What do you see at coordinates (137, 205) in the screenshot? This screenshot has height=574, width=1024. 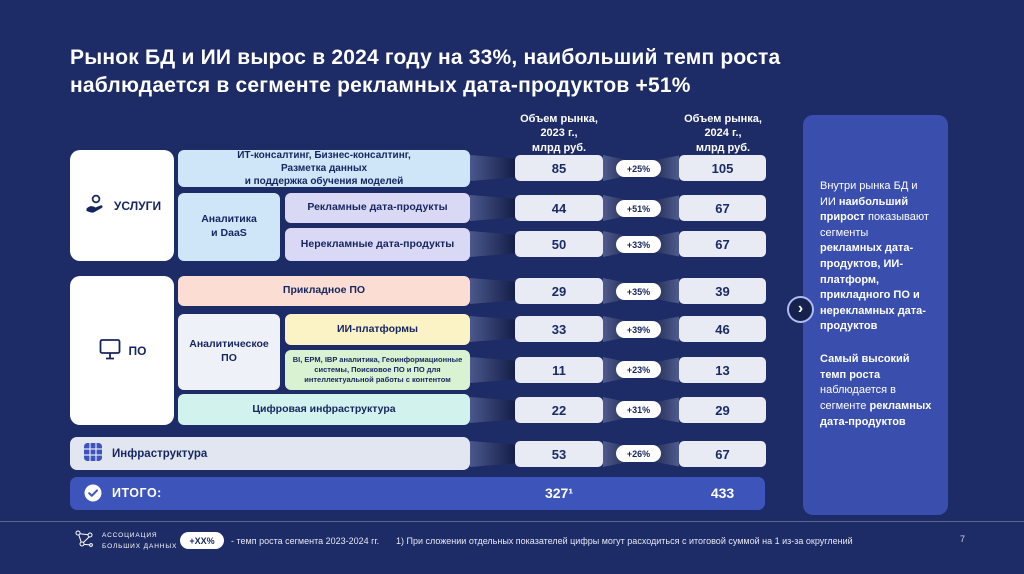 I see `group-services-label: УСЛУГИ` at bounding box center [137, 205].